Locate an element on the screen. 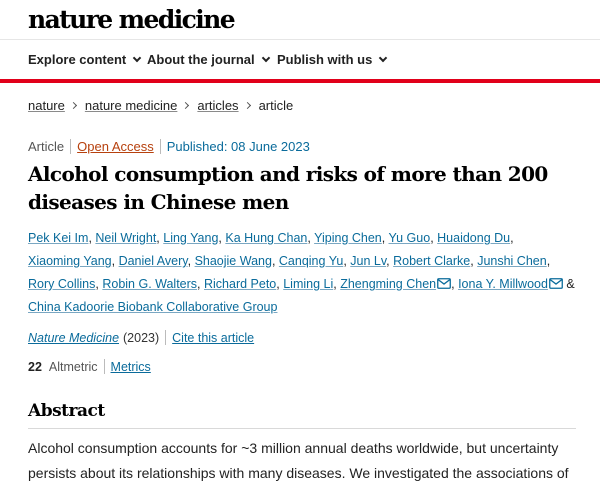 This screenshot has width=600, height=486. breadcrumb: nature nature medicine articles article is located at coordinates (160, 105).